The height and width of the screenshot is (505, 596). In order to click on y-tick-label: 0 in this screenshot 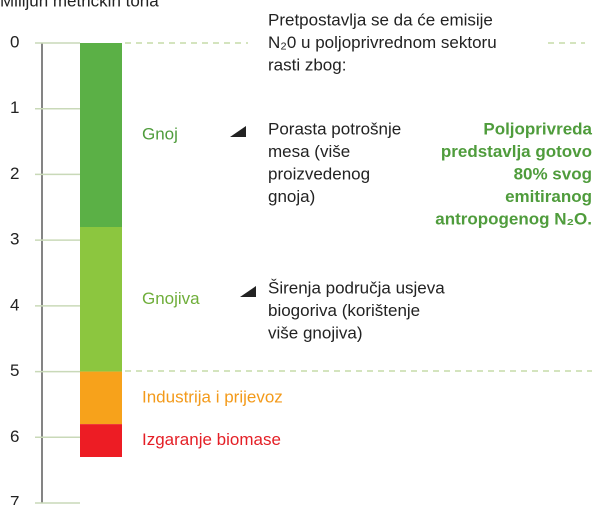, I will do `click(14, 41)`.